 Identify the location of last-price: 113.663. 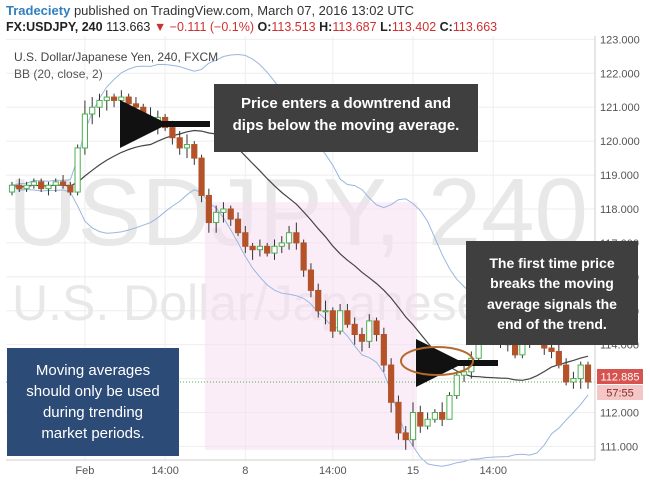
(128, 27).